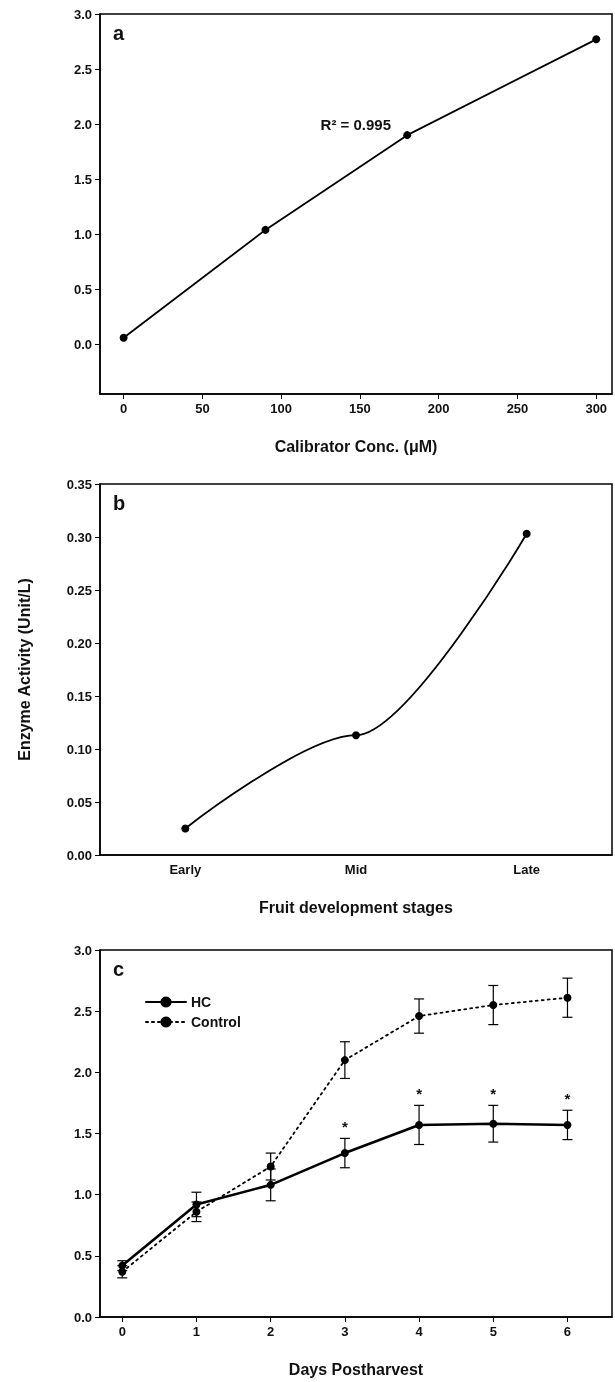  Describe the element at coordinates (527, 869) in the screenshot. I see `x-tick-label: Late` at that location.